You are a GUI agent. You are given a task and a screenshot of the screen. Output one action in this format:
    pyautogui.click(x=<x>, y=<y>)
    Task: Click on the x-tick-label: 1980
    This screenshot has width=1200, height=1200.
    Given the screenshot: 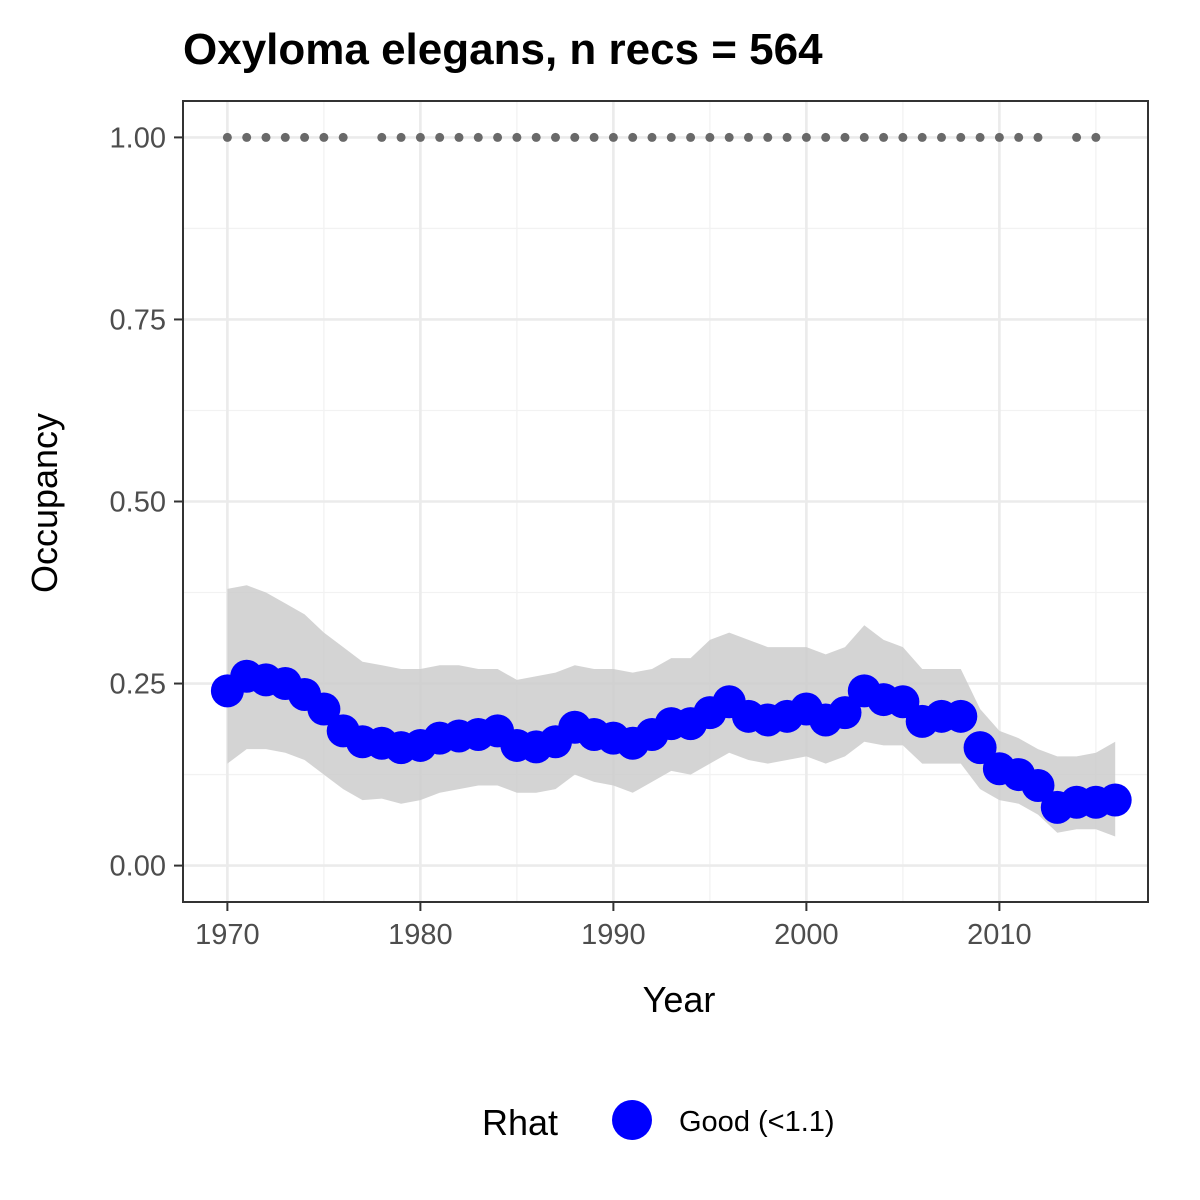 What is the action you would take?
    pyautogui.click(x=420, y=935)
    